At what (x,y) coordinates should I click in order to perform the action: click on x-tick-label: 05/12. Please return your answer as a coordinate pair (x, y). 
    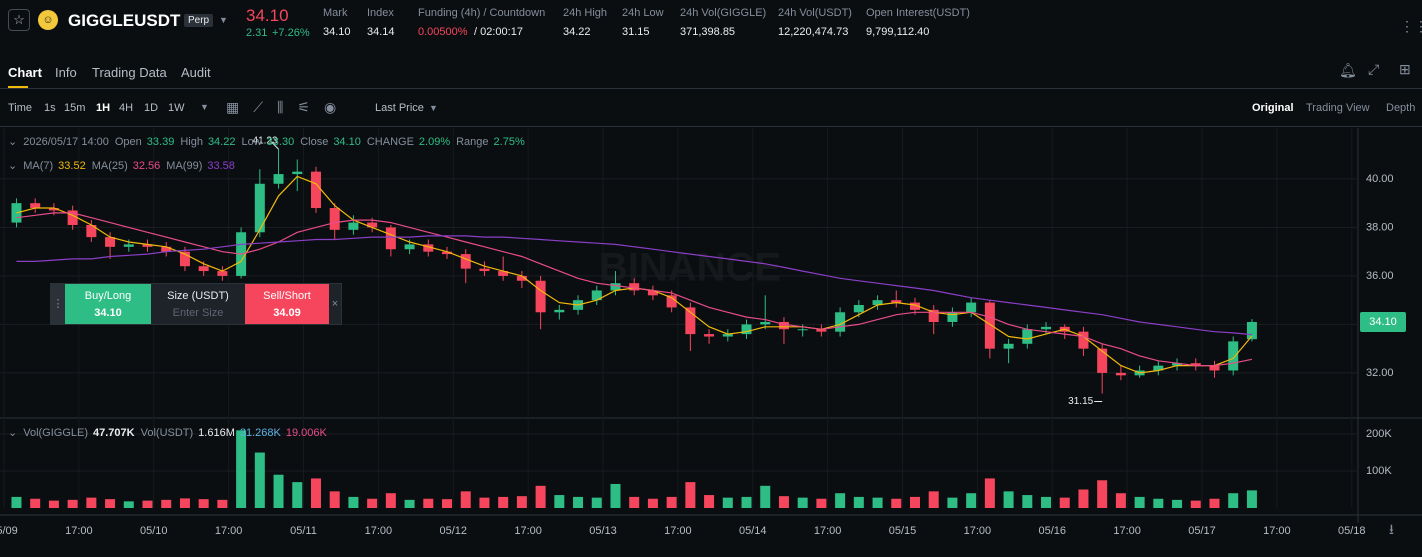
    Looking at the image, I should click on (453, 531).